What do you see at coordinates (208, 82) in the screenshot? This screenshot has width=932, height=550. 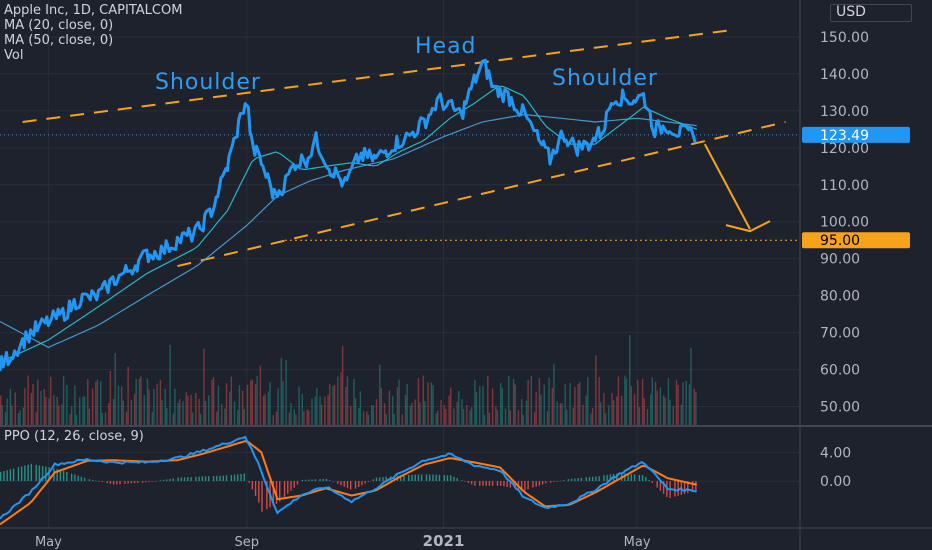 I see `left-shoulder-annotation: Shoulder` at bounding box center [208, 82].